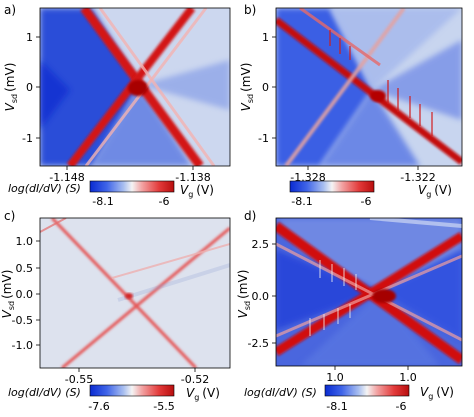  Describe the element at coordinates (327, 398) in the screenshot. I see `panel-d-colorbar: log(dI/dV) (S) -8.1 -6` at that location.